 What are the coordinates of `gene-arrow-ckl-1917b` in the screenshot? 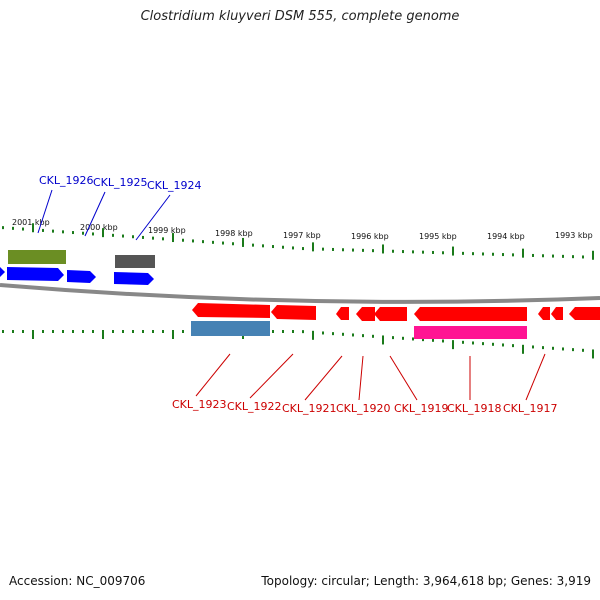 It's located at (557, 313).